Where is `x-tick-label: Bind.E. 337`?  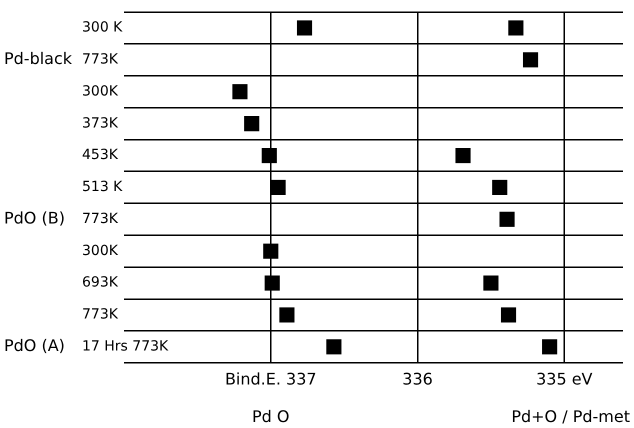
x-tick-label: Bind.E. 337 is located at coordinates (270, 379).